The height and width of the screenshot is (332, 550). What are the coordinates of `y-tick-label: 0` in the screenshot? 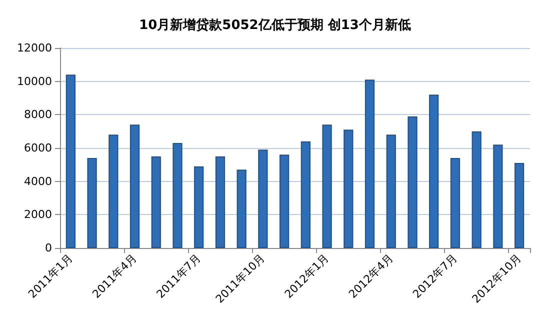 It's located at (48, 248).